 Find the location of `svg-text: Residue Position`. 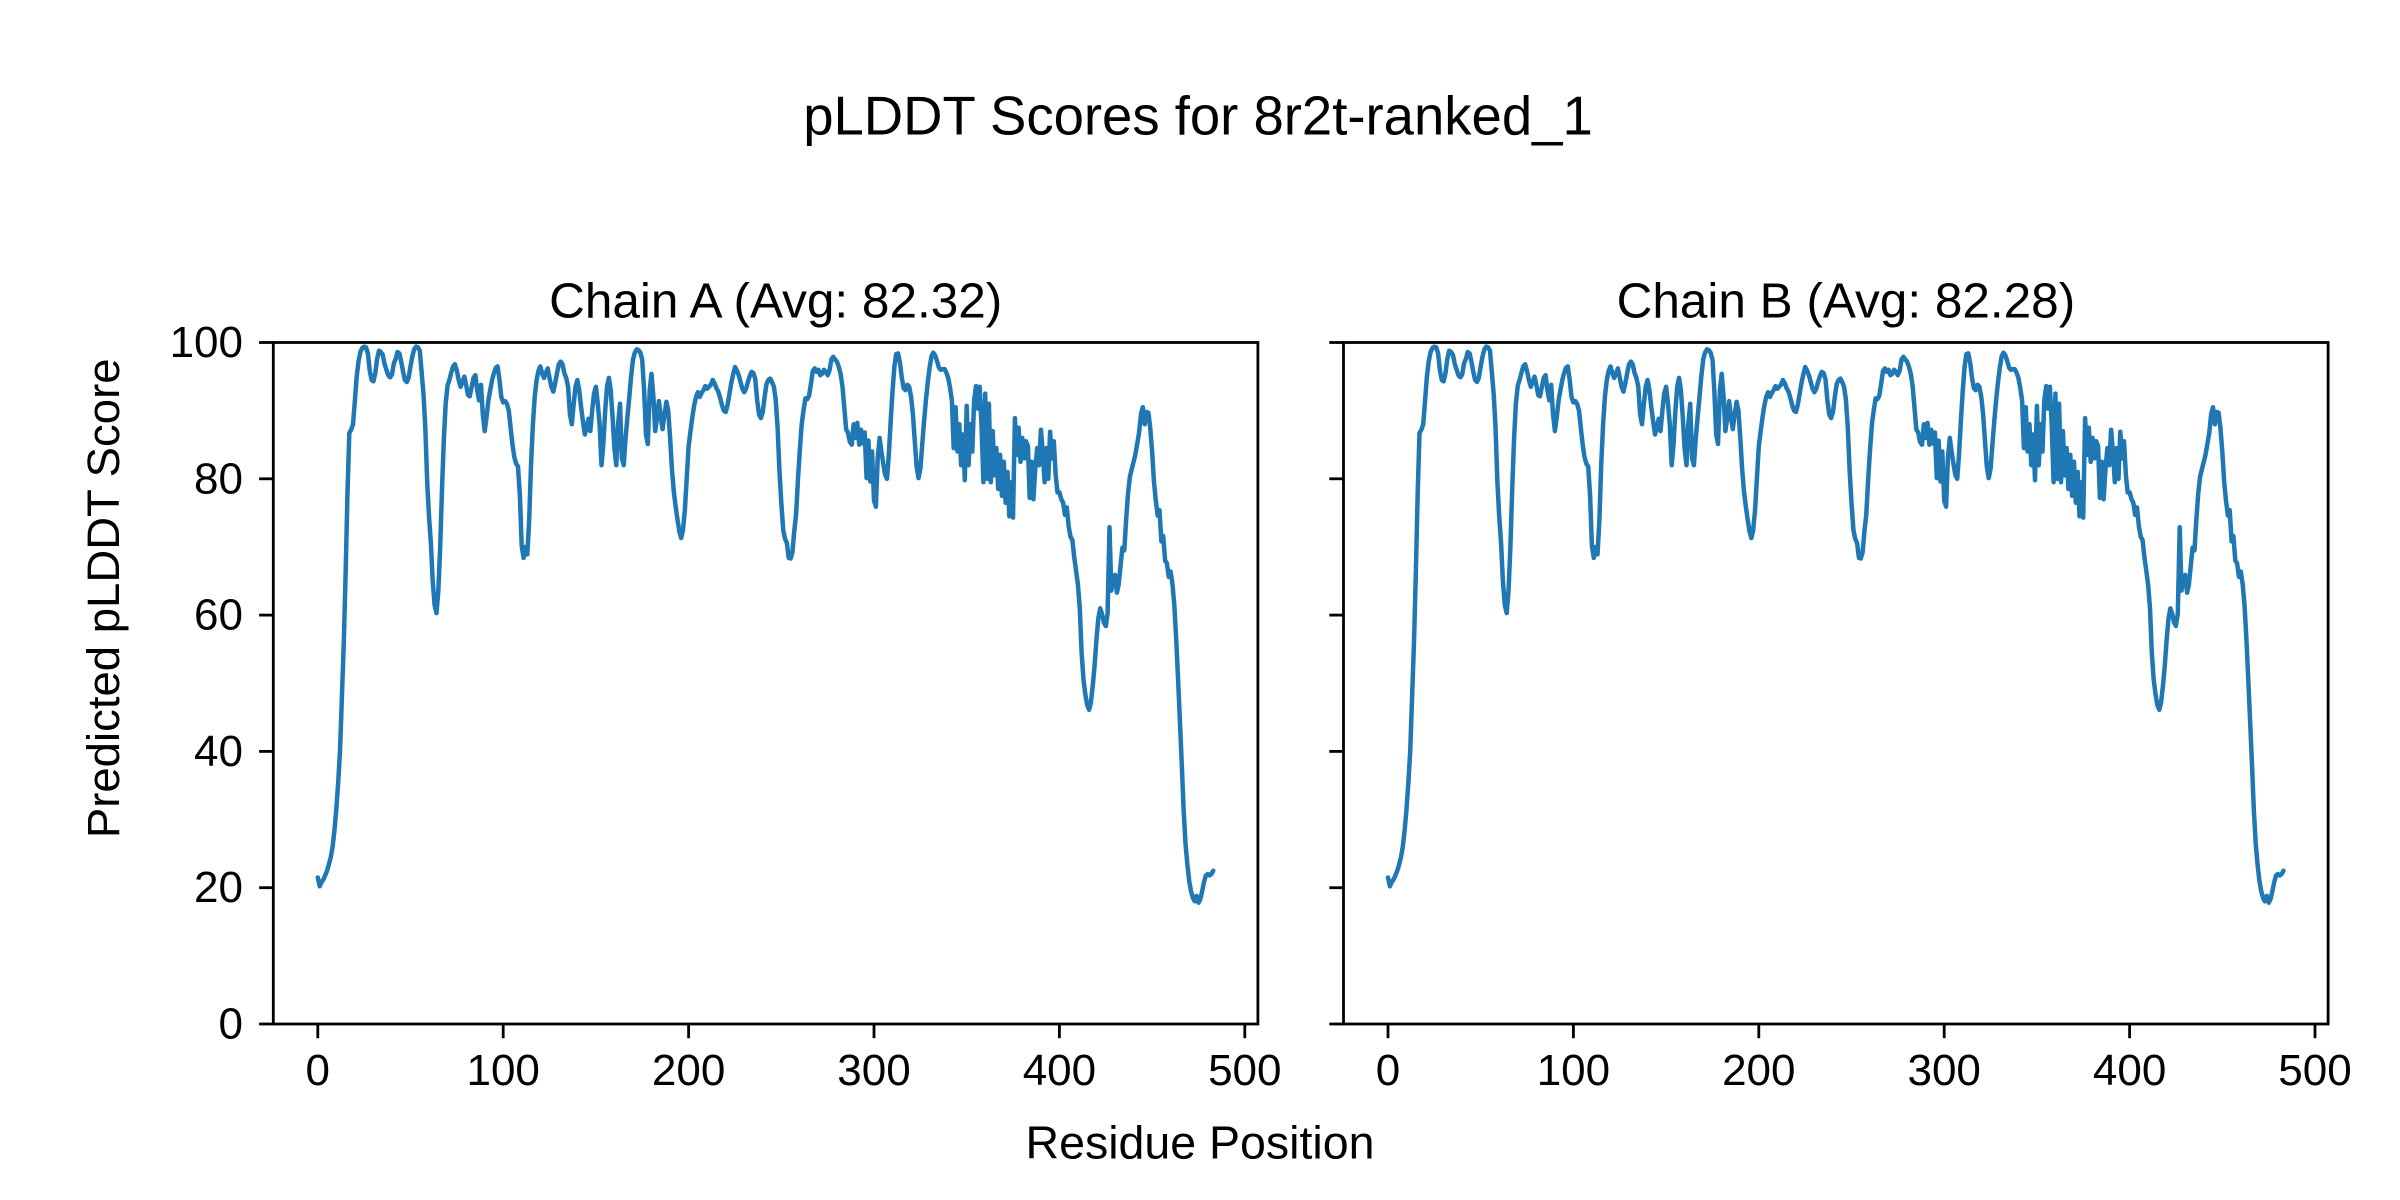

svg-text: Residue Position is located at coordinates (1200, 1142).